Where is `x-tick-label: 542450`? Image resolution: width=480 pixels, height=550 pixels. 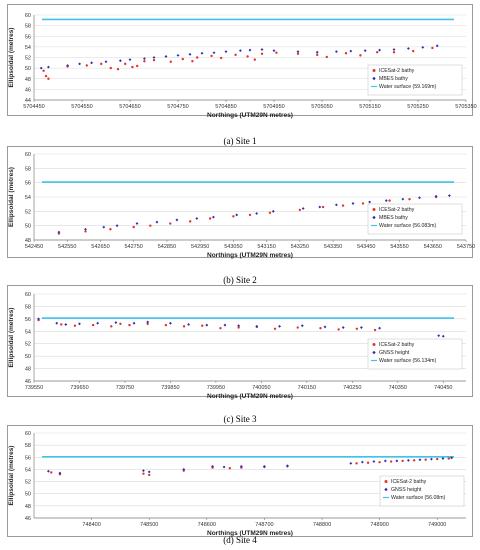 x-tick-label: 542450 is located at coordinates (34, 247).